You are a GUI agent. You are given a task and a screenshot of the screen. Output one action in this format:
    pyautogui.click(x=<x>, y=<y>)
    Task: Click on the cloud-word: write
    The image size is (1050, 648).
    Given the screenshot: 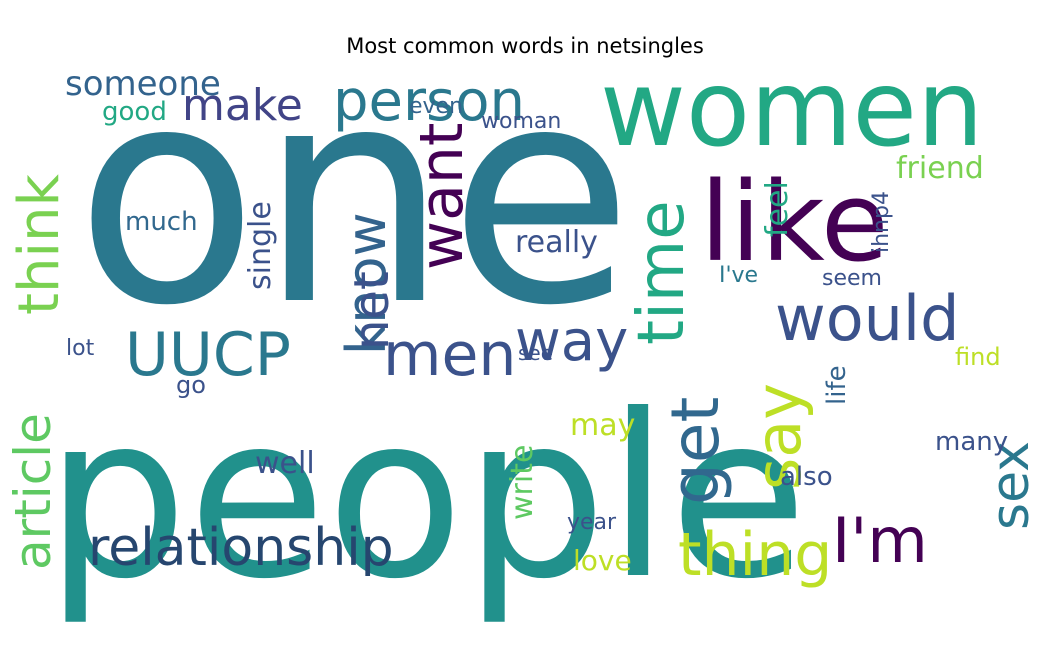 What is the action you would take?
    pyautogui.click(x=522, y=482)
    